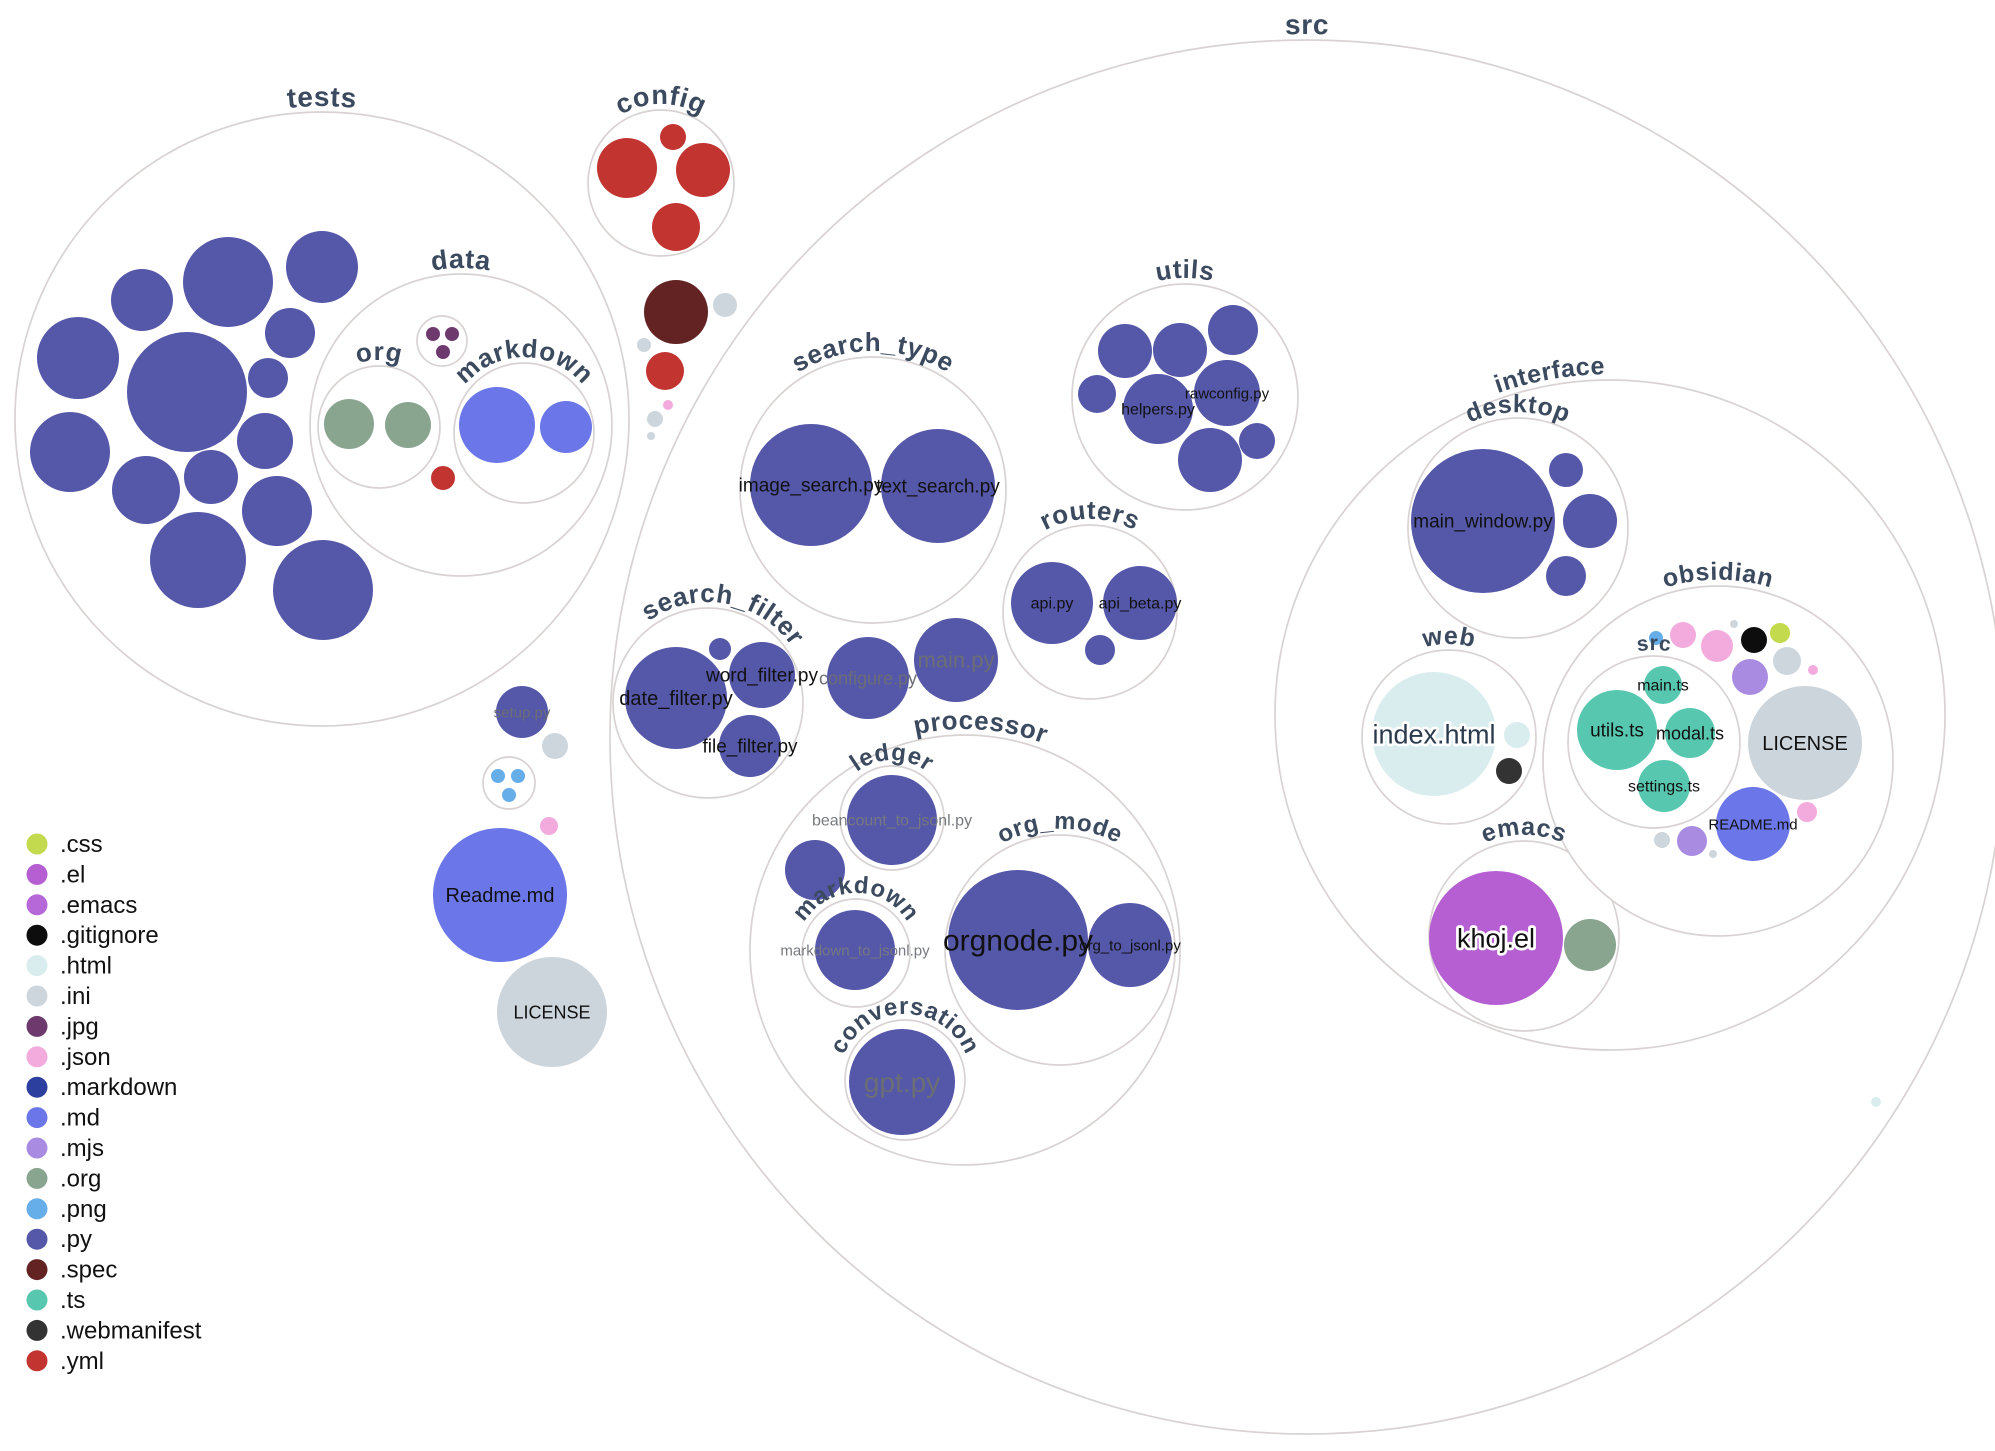 This screenshot has height=1451, width=1995. What do you see at coordinates (1434, 734) in the screenshot?
I see `file-index.html` at bounding box center [1434, 734].